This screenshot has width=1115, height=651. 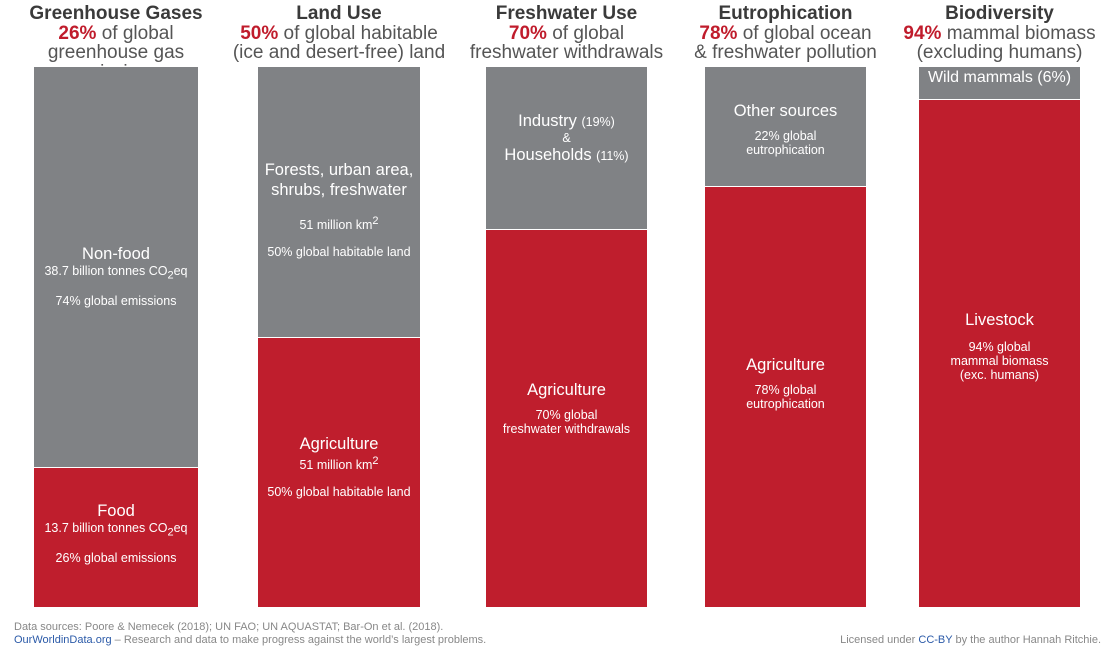 I want to click on segment-value: 38.7 billion tonnes CO2eq, so click(x=116, y=273).